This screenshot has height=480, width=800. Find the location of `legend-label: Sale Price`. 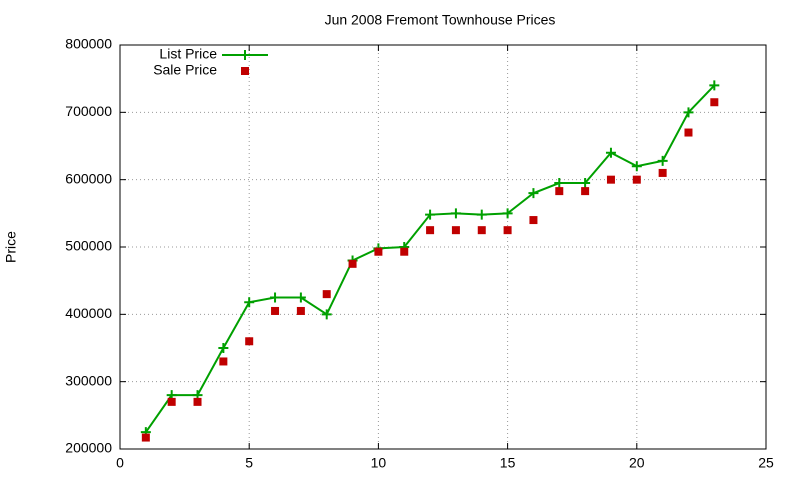

legend-label: Sale Price is located at coordinates (185, 70).